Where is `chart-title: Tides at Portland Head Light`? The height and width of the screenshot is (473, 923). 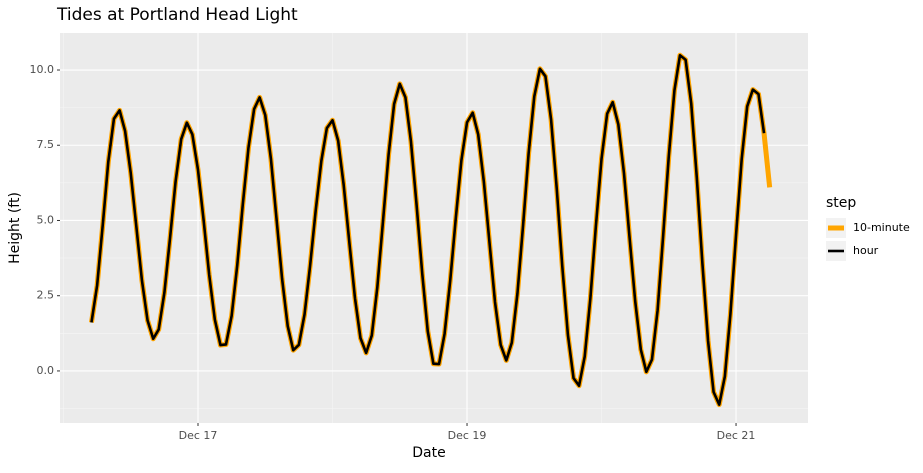 chart-title: Tides at Portland Head Light is located at coordinates (177, 15).